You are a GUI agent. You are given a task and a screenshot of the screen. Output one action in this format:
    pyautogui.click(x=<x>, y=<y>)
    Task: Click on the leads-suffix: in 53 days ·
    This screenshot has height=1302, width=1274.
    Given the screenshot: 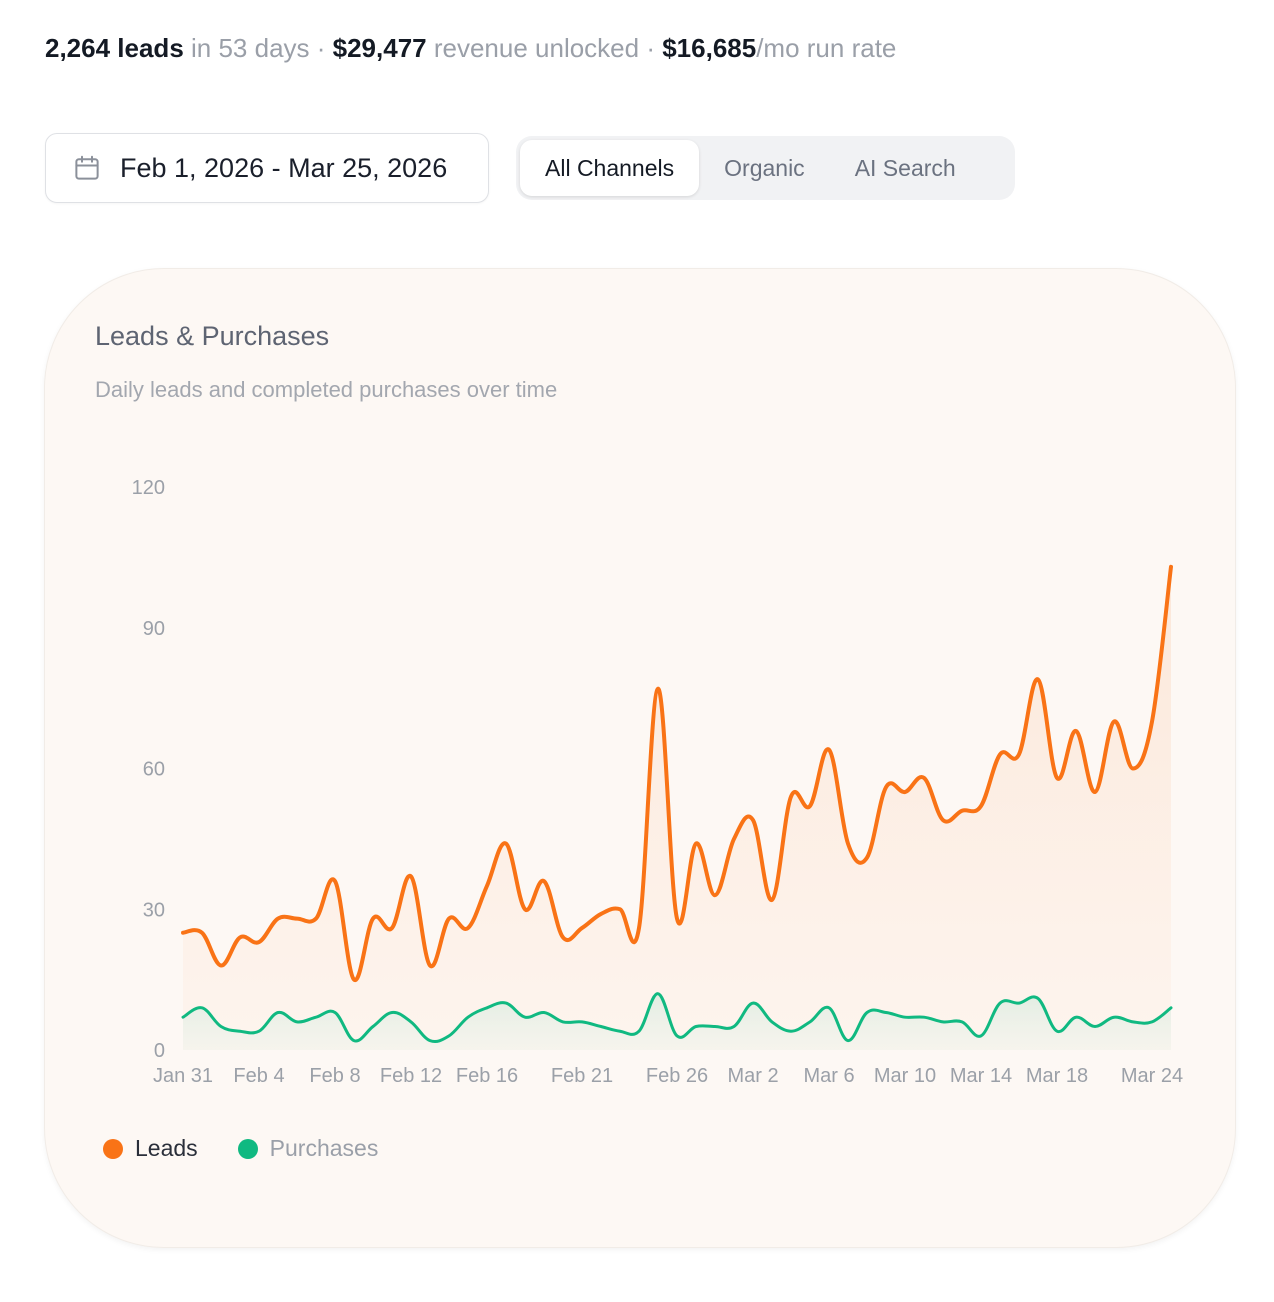 What is the action you would take?
    pyautogui.click(x=258, y=48)
    